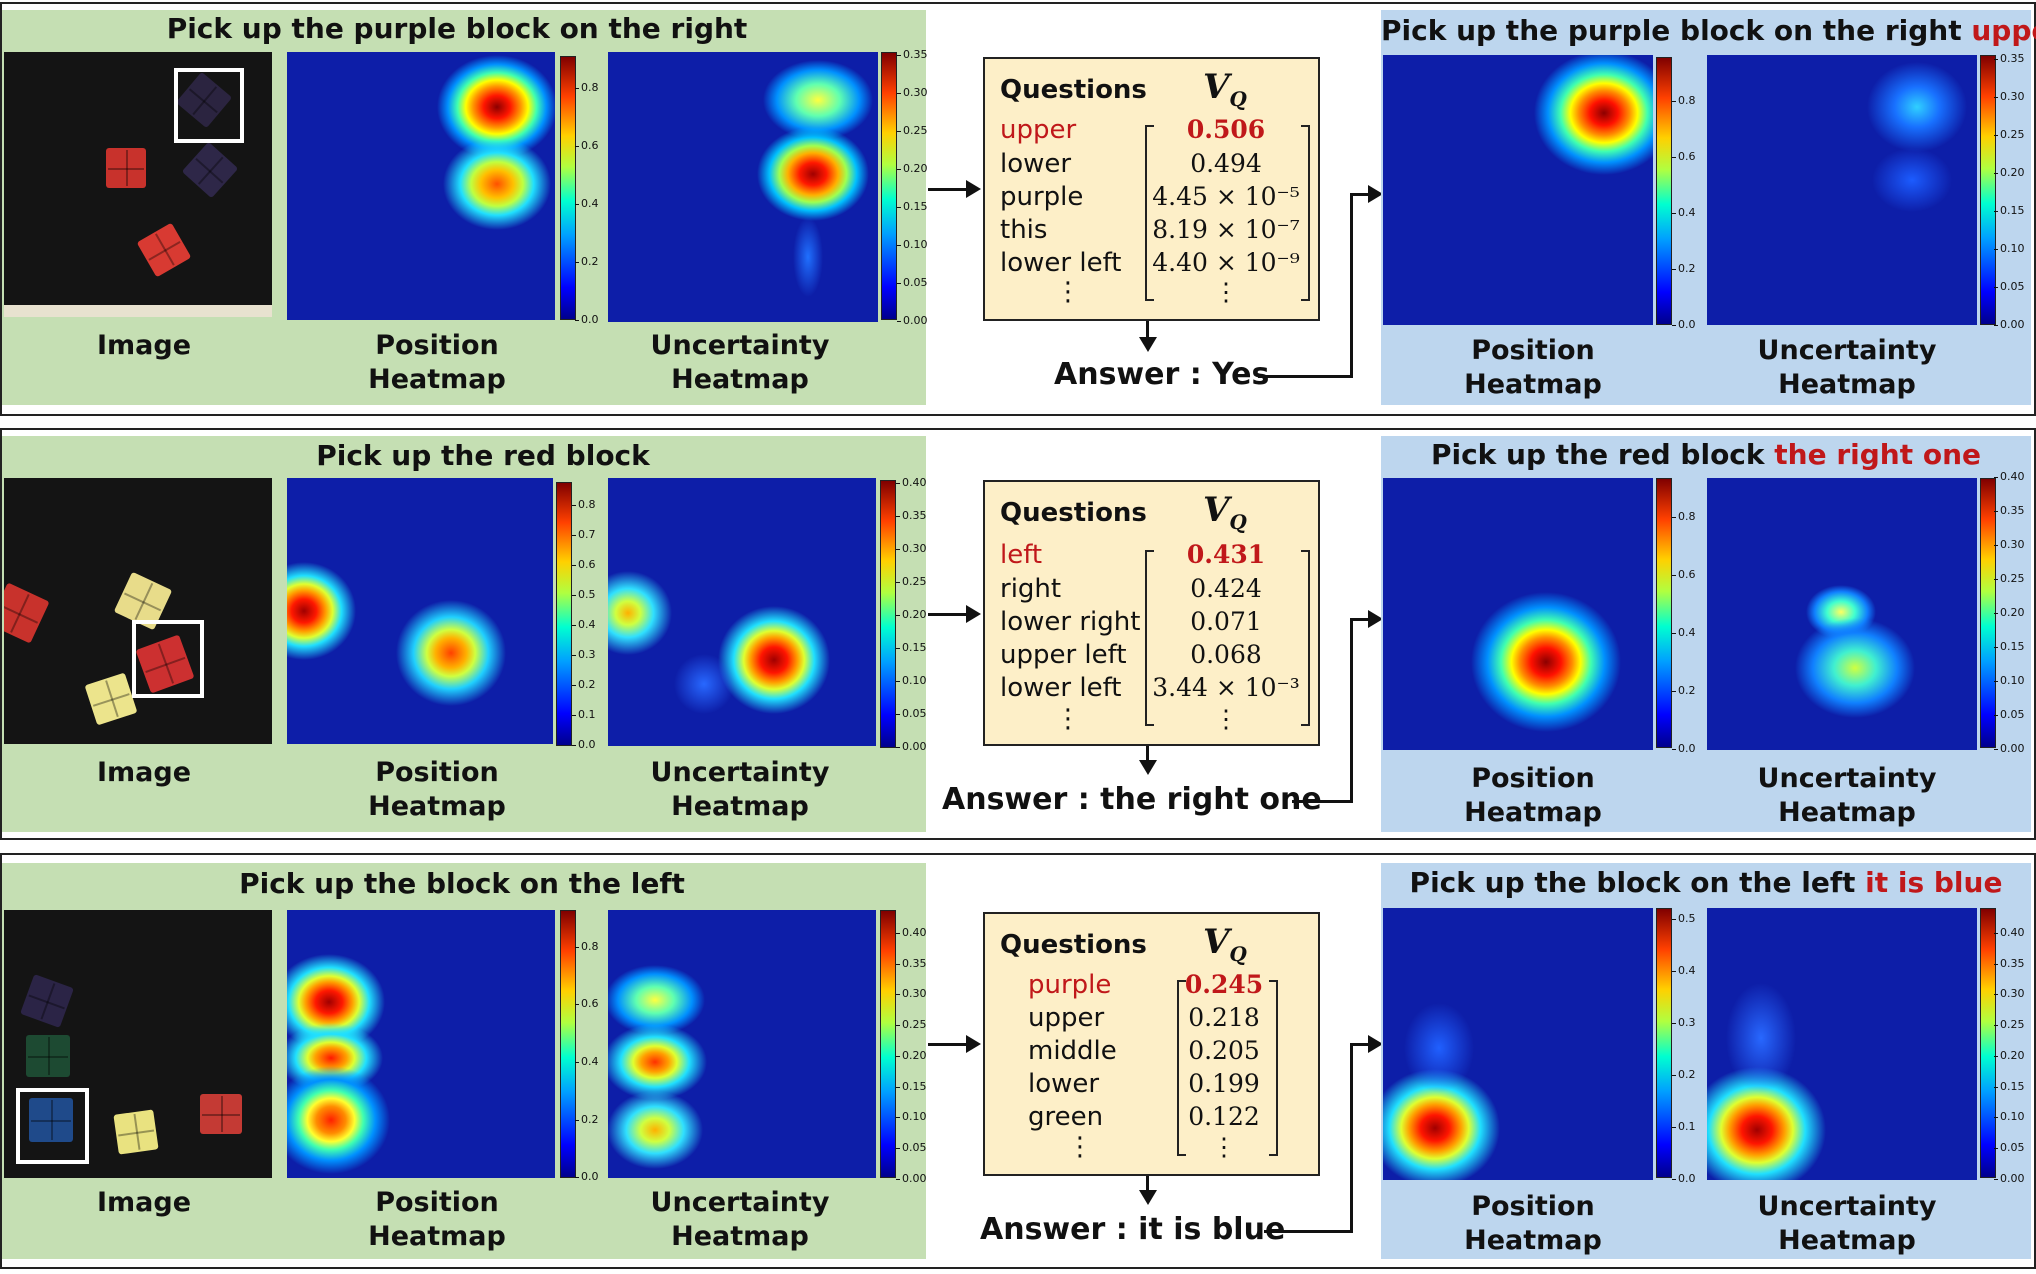  Describe the element at coordinates (1671, 30) in the screenshot. I see `refined-instruction-text: Pick up the purple block on the right` at that location.